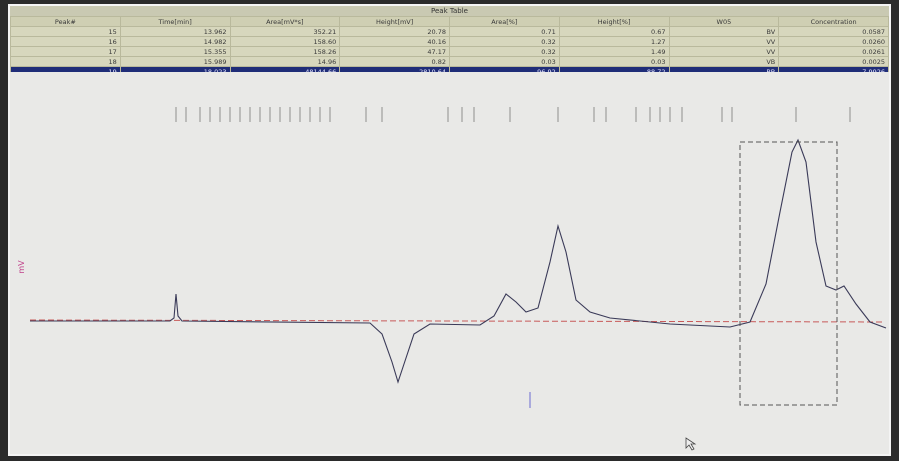  Describe the element at coordinates (65, 51) in the screenshot. I see `table-cell: 17` at that location.